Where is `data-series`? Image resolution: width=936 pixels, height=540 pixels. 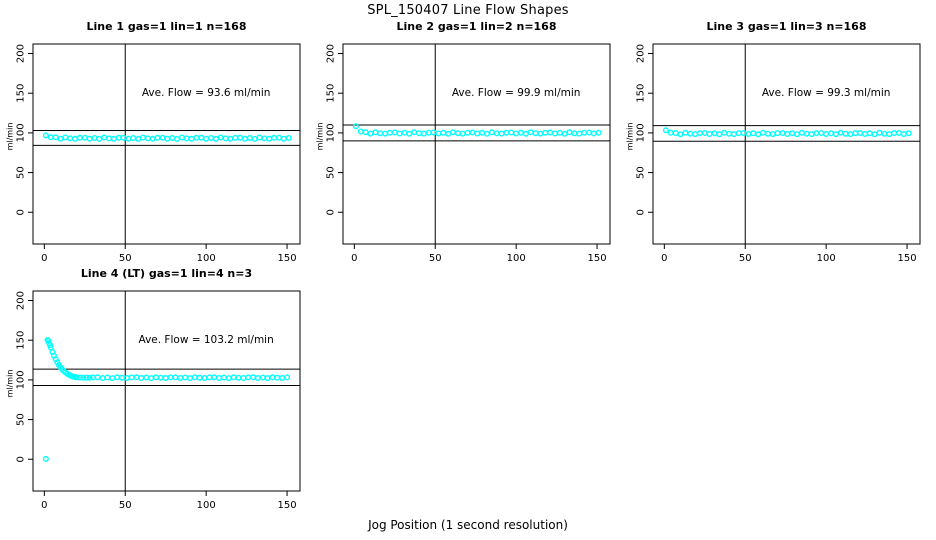
data-series is located at coordinates (167, 137).